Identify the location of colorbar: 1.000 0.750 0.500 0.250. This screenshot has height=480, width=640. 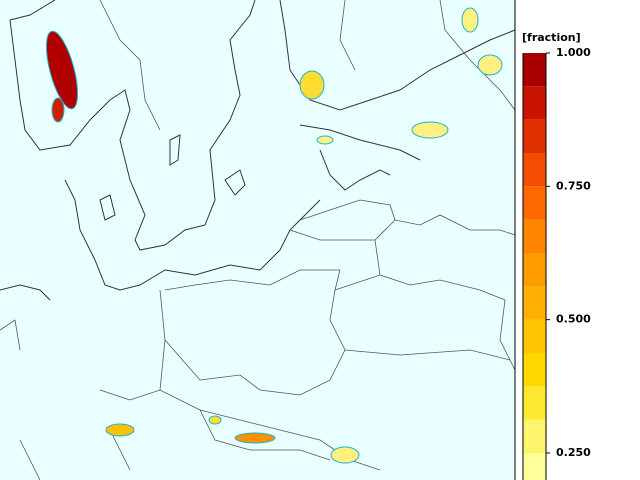
(556, 263).